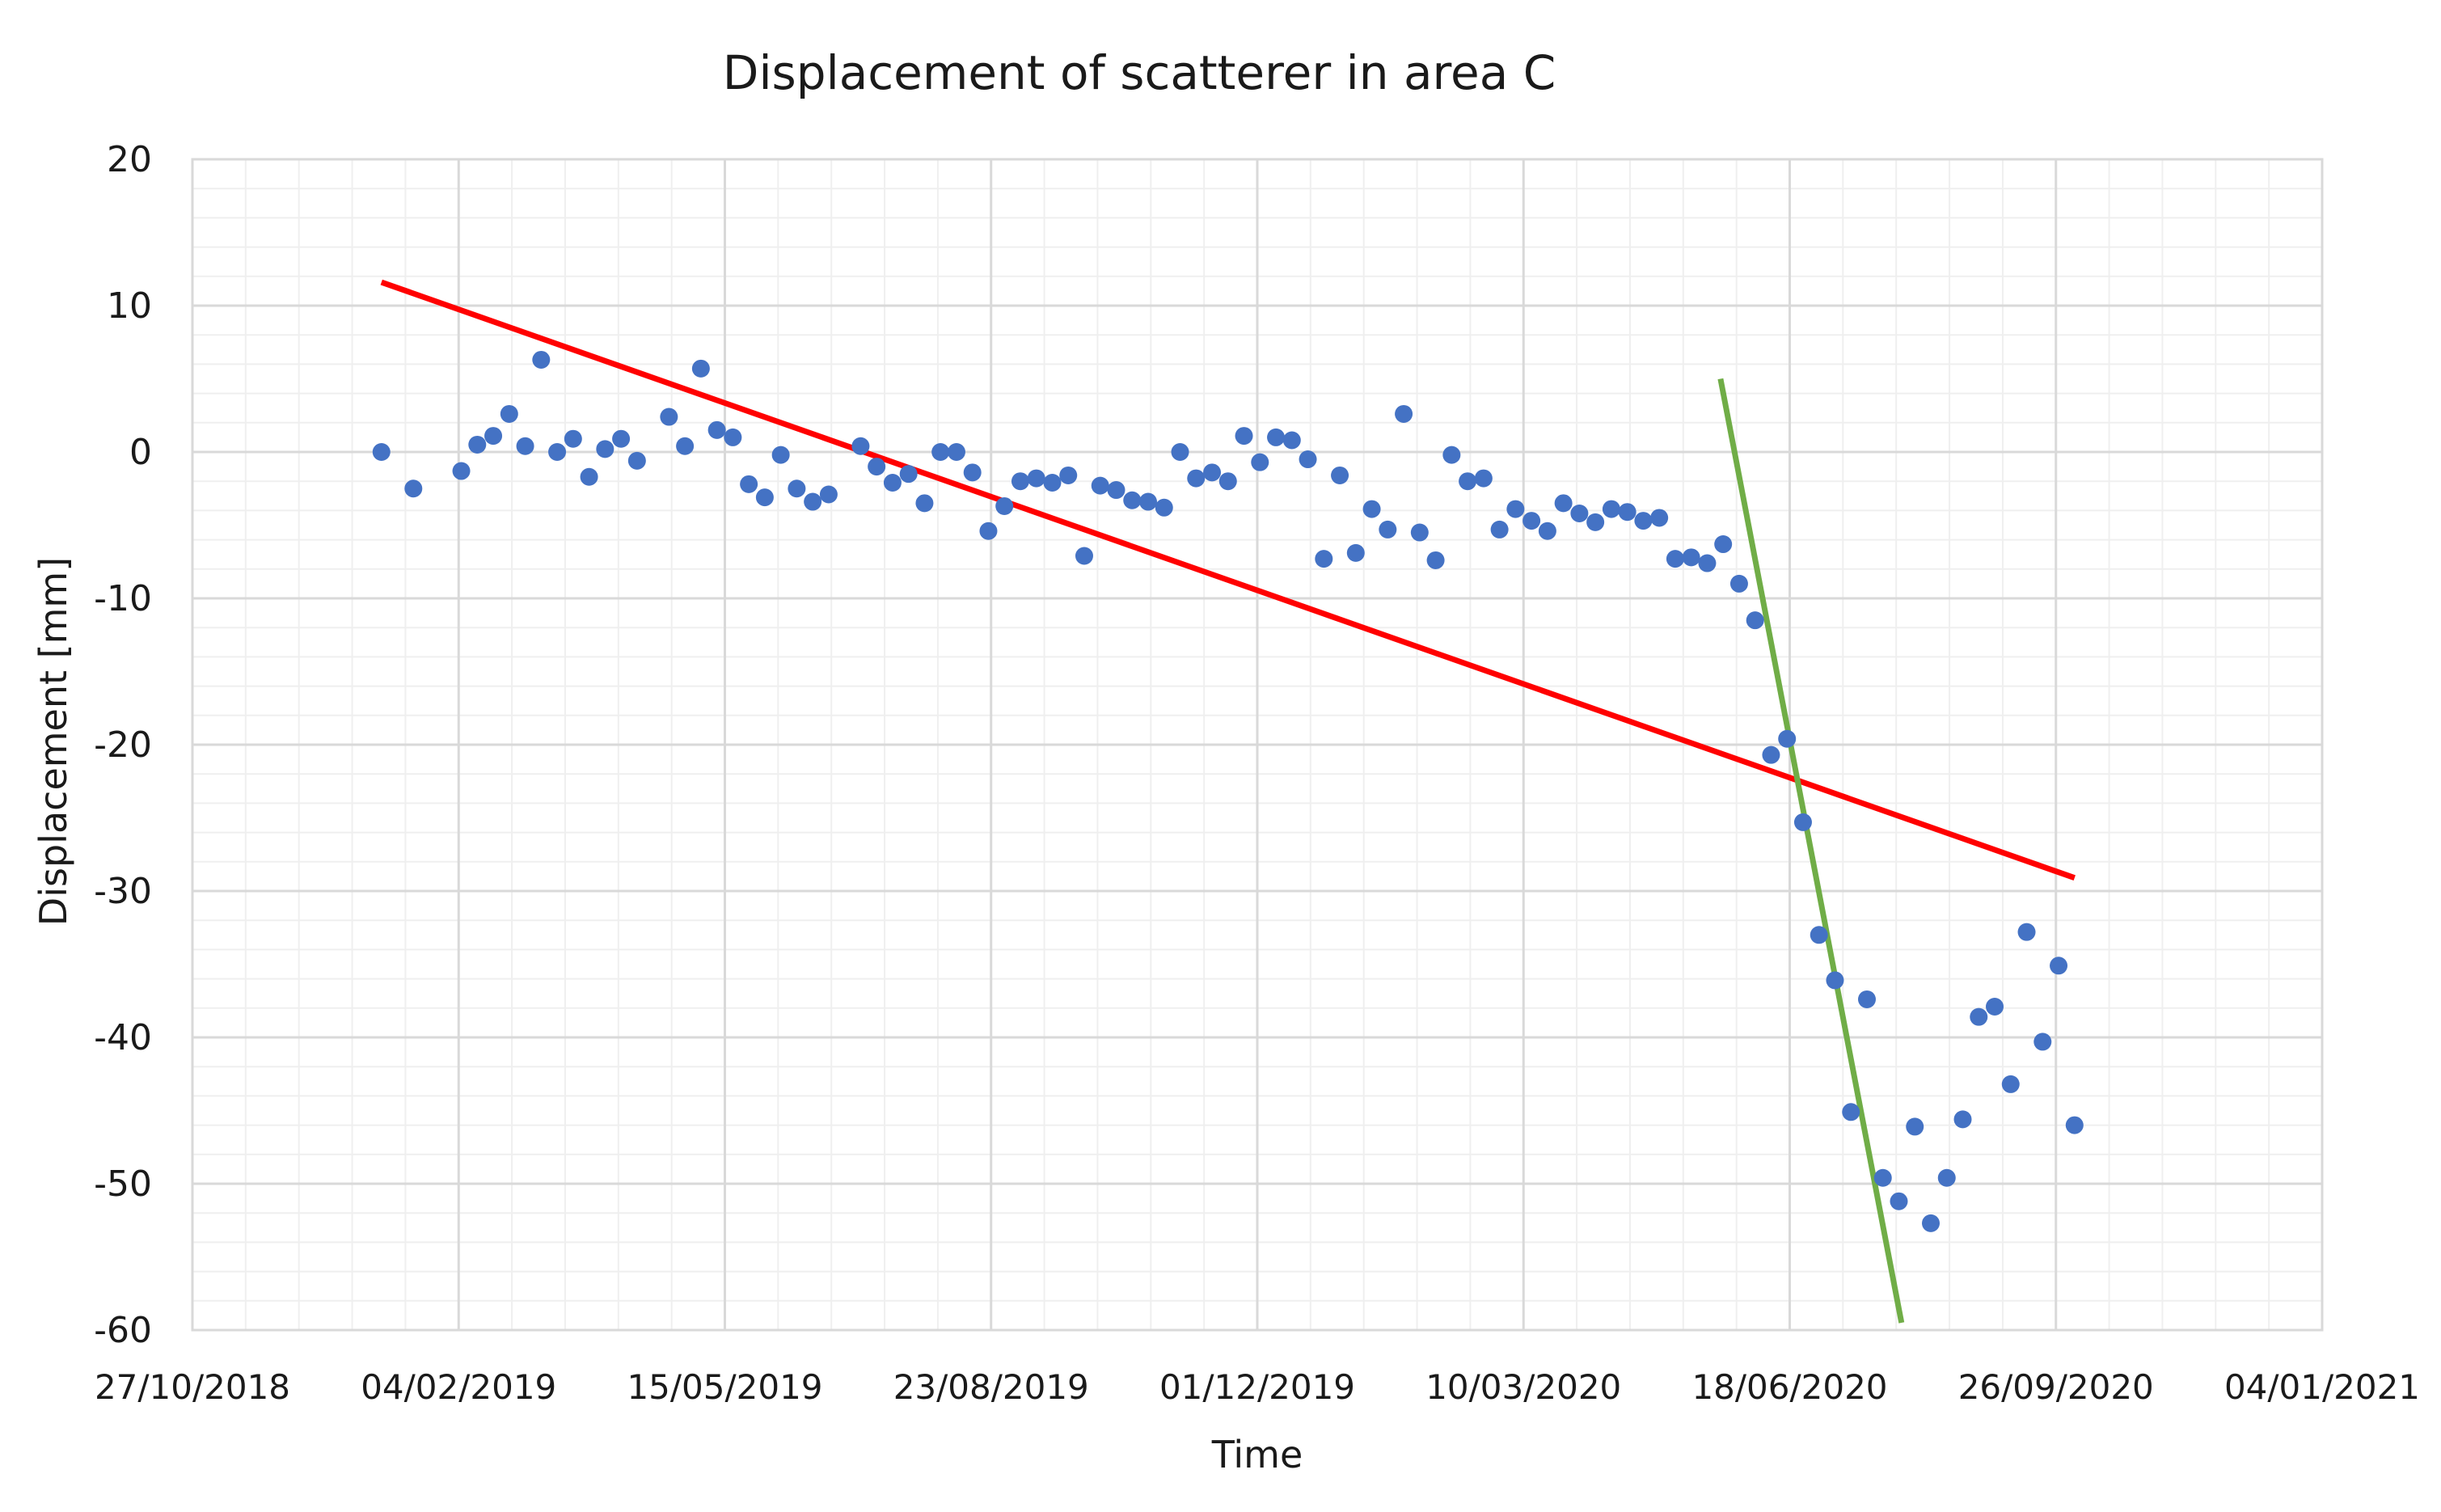 The height and width of the screenshot is (1512, 2441). I want to click on y-tick-label: -50, so click(123, 1184).